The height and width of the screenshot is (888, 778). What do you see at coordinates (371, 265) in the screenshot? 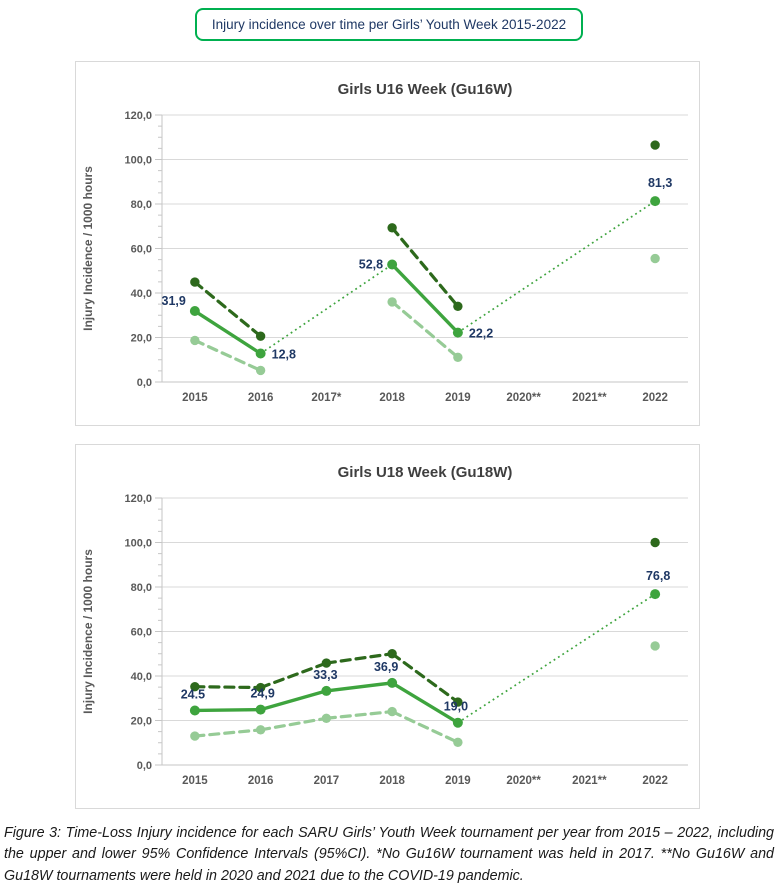
I see `svg-text: 52,8` at bounding box center [371, 265].